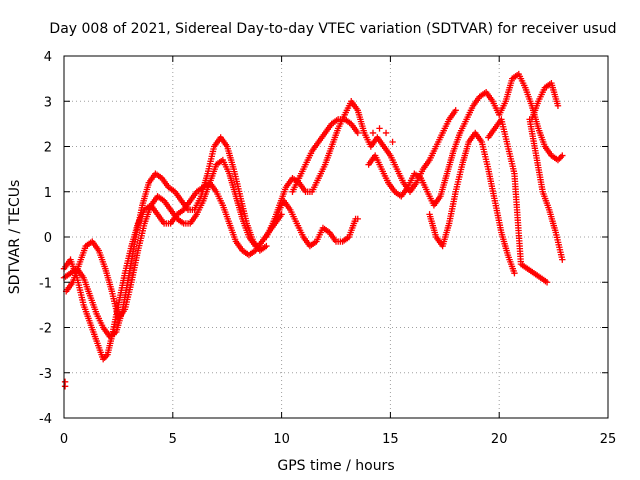 The width and height of the screenshot is (640, 480). Describe the element at coordinates (48, 238) in the screenshot. I see `y-tick-label: 0` at that location.